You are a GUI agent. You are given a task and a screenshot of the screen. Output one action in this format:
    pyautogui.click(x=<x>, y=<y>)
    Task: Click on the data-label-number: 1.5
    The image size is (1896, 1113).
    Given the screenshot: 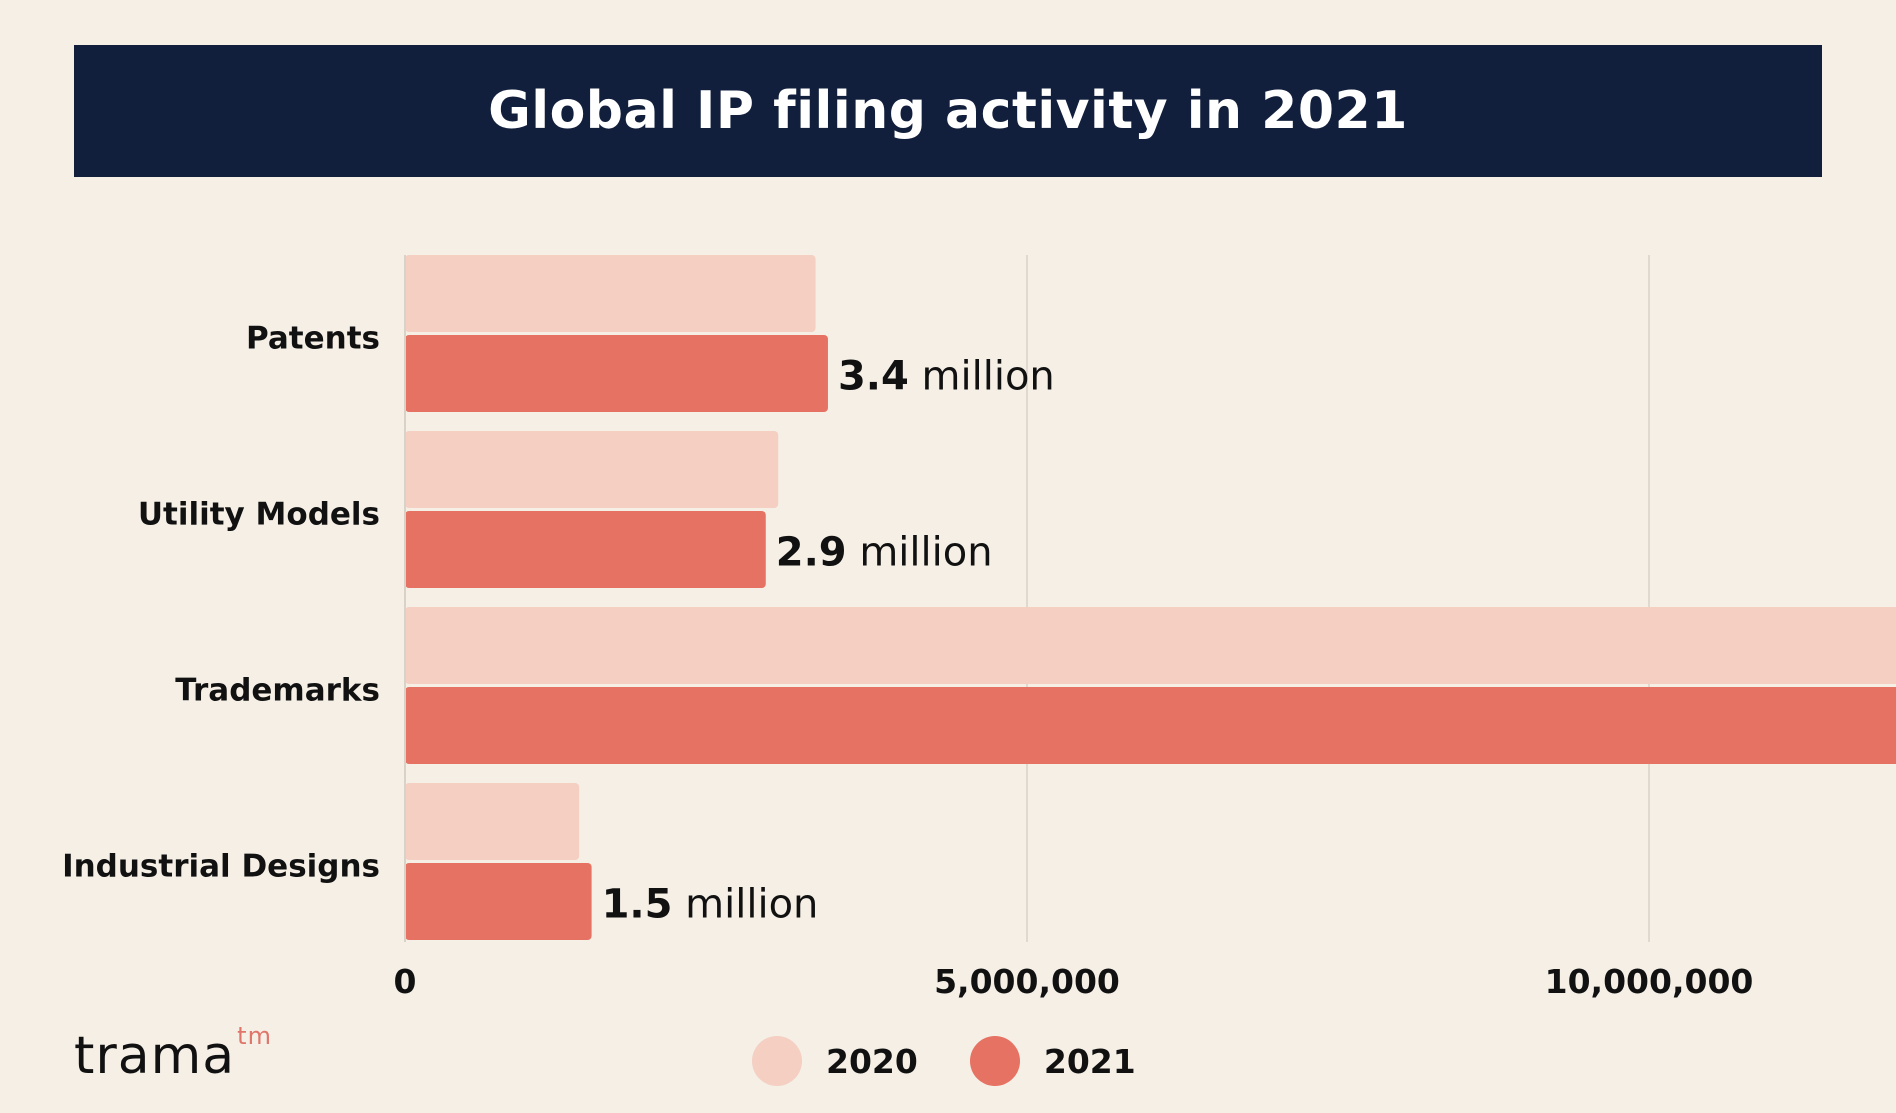 What is the action you would take?
    pyautogui.click(x=637, y=905)
    